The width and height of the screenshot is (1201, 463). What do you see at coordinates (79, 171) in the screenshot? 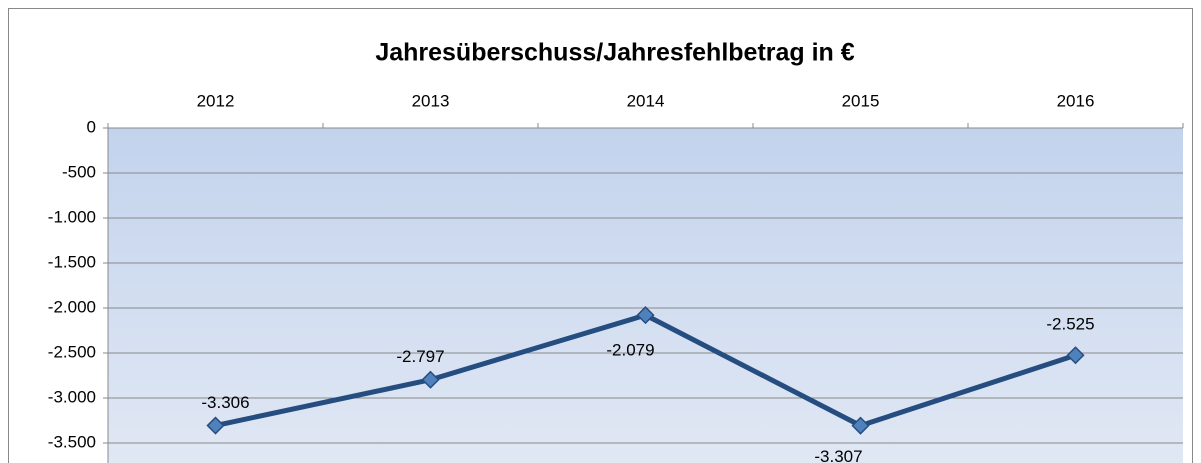
I see `y-tick-label: -500` at bounding box center [79, 171].